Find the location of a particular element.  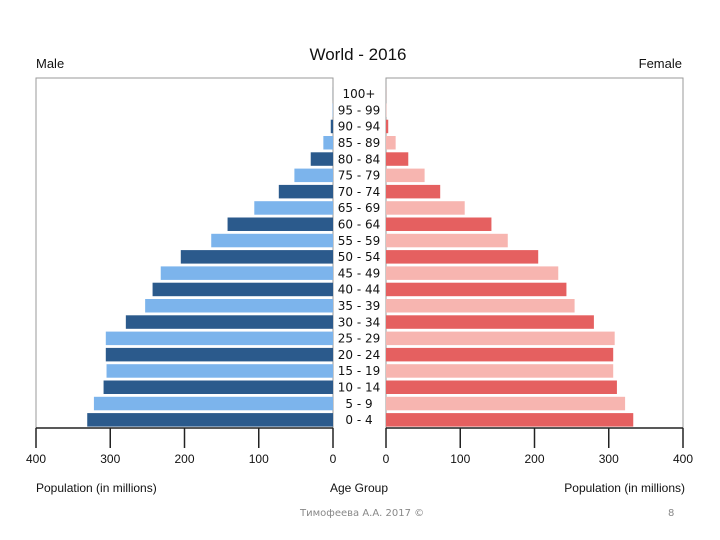

age-group-label: 0 - 4 is located at coordinates (358, 420).